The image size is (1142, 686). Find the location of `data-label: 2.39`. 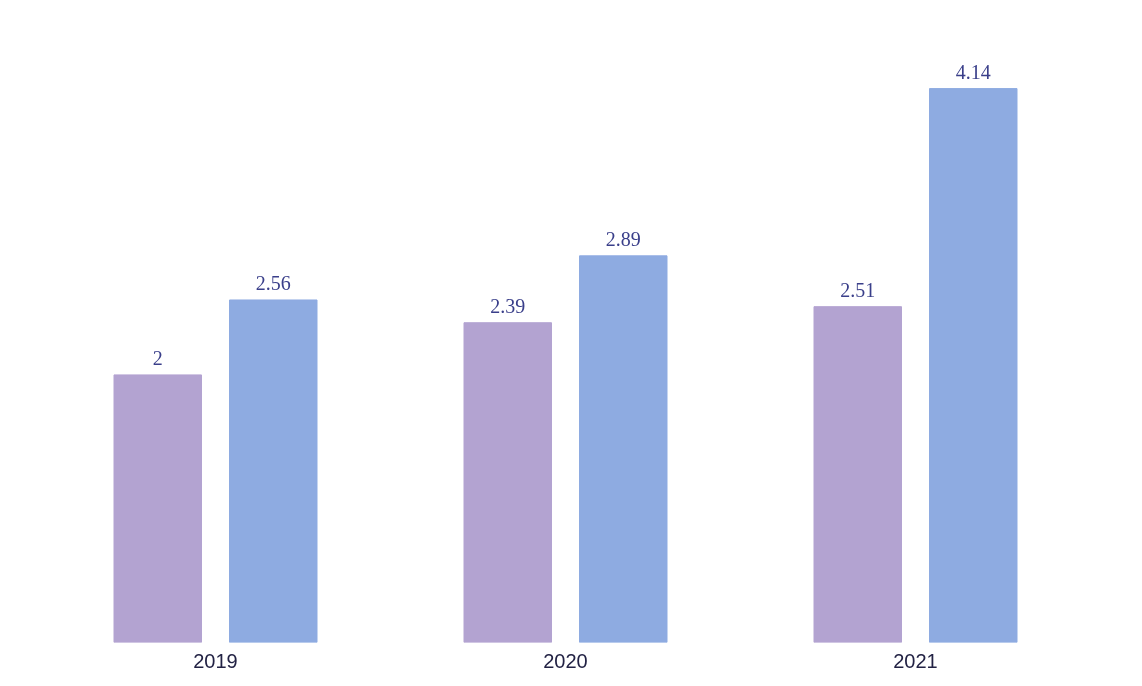

data-label: 2.39 is located at coordinates (508, 305).